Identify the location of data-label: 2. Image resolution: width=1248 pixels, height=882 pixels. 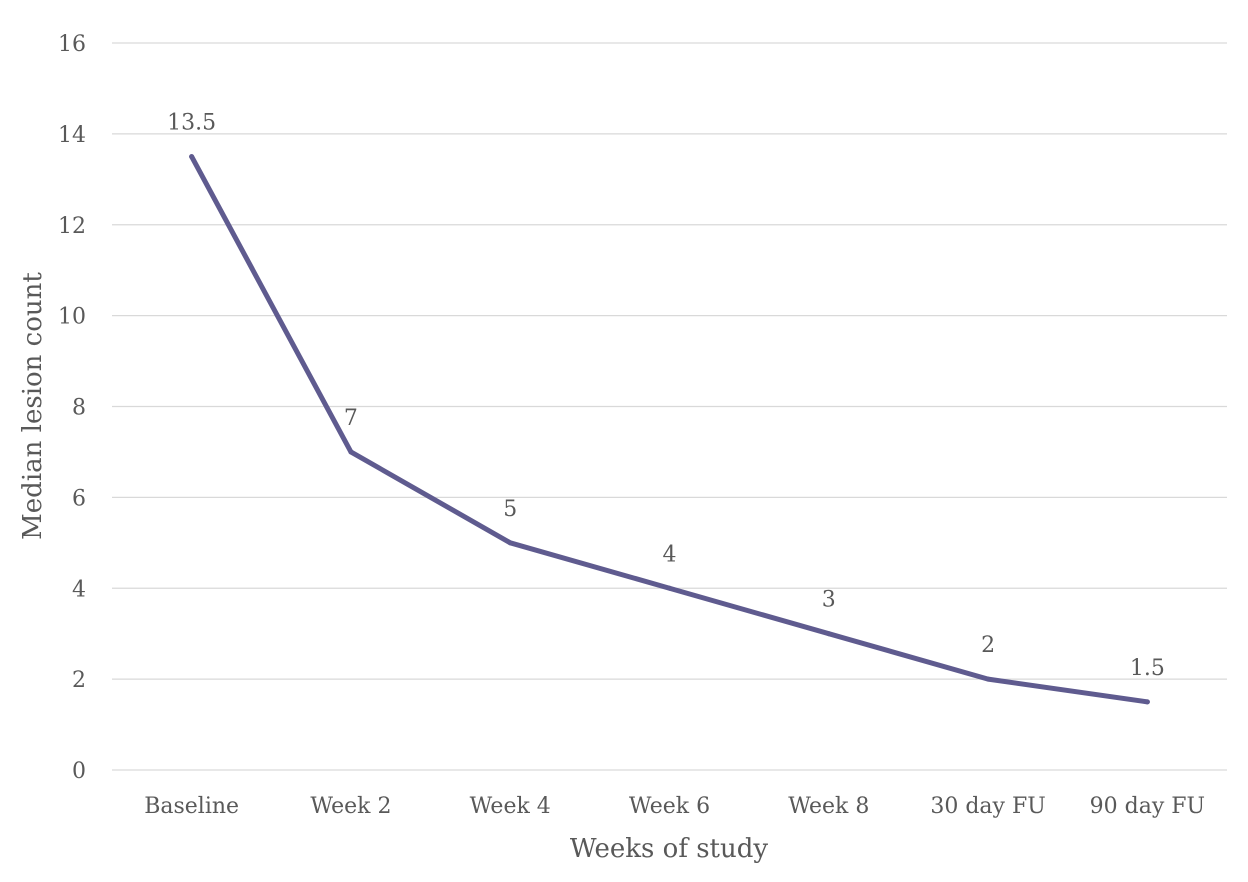
(988, 645).